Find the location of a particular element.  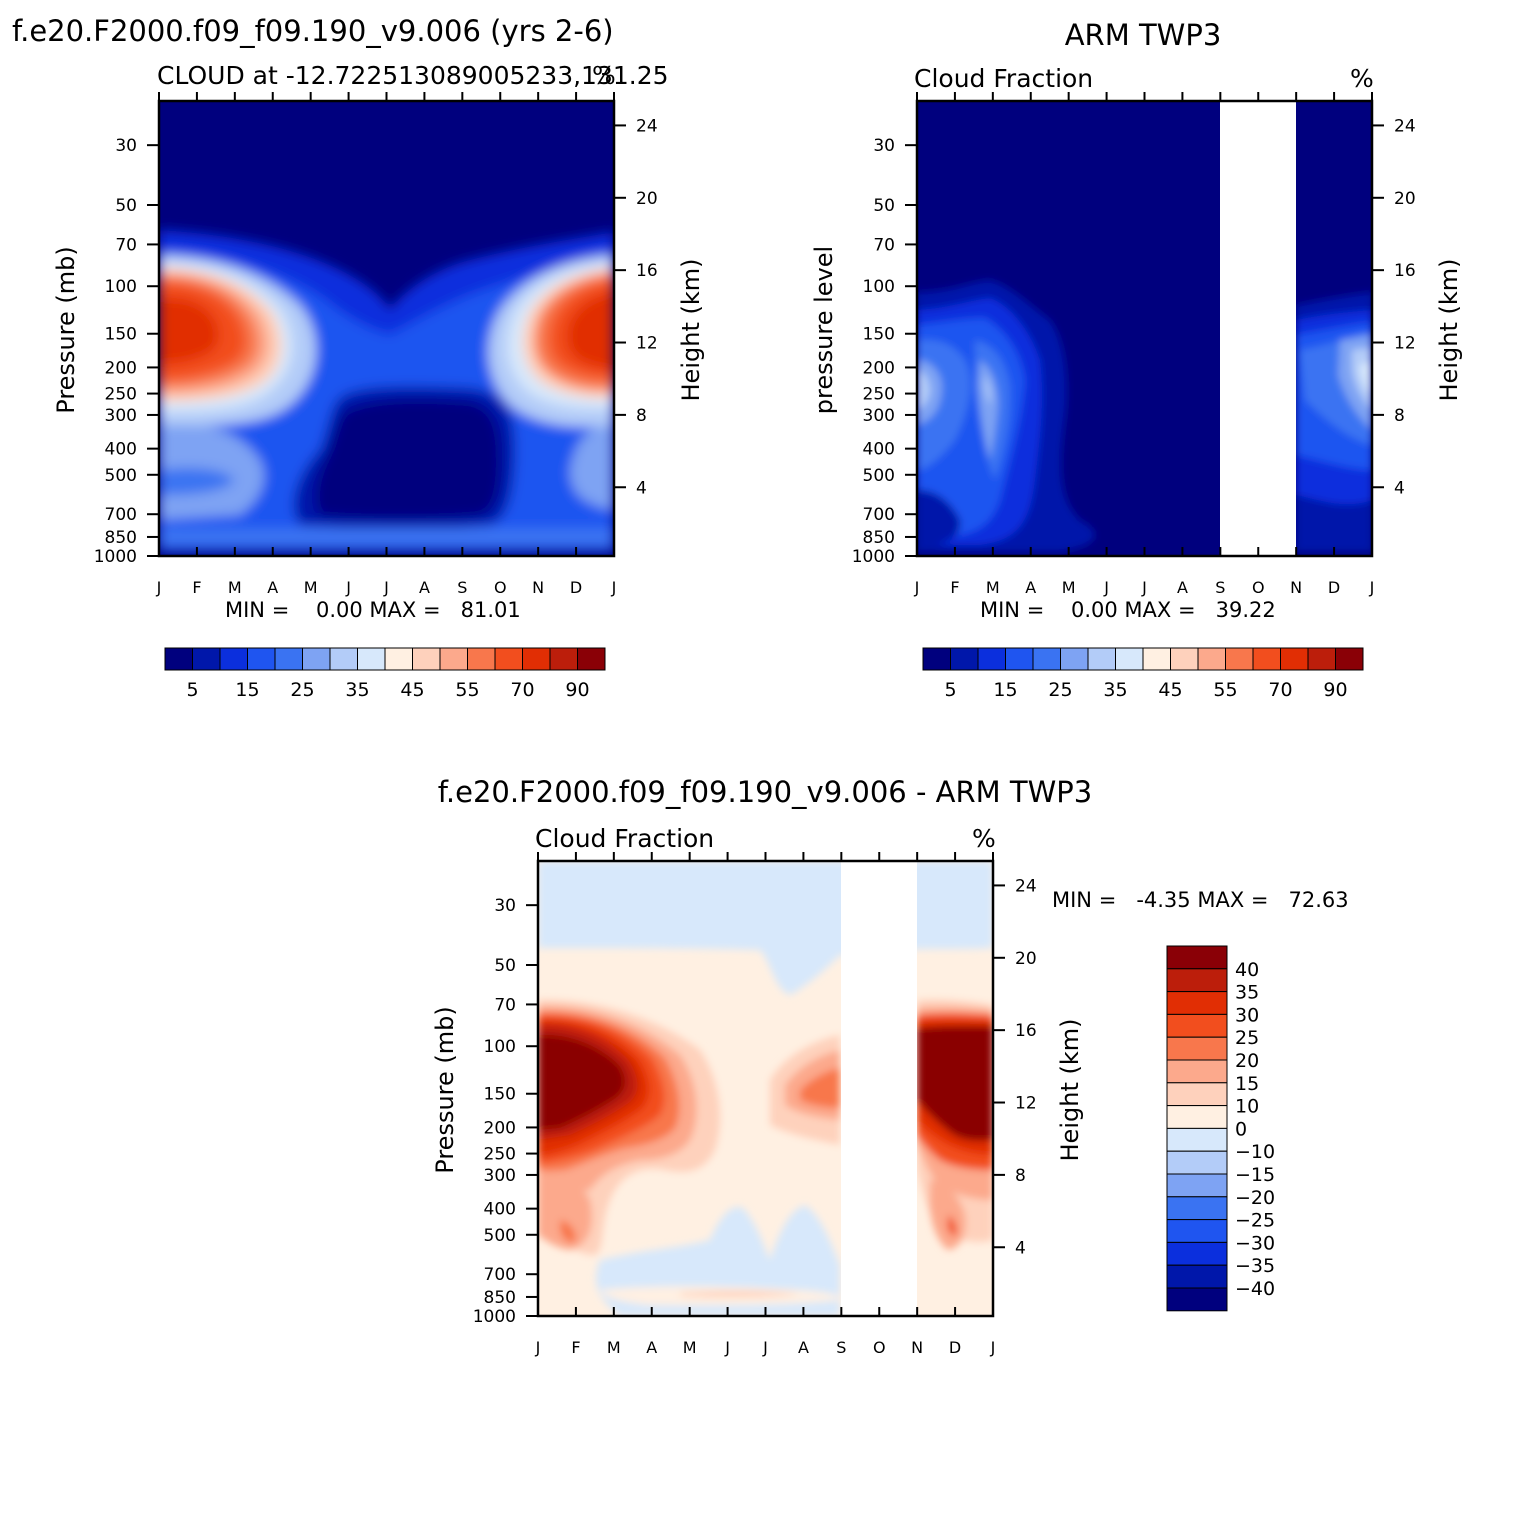

colorbar-horizontal-1: 5 15 25 35 45 55 70 90 is located at coordinates (1143, 674).